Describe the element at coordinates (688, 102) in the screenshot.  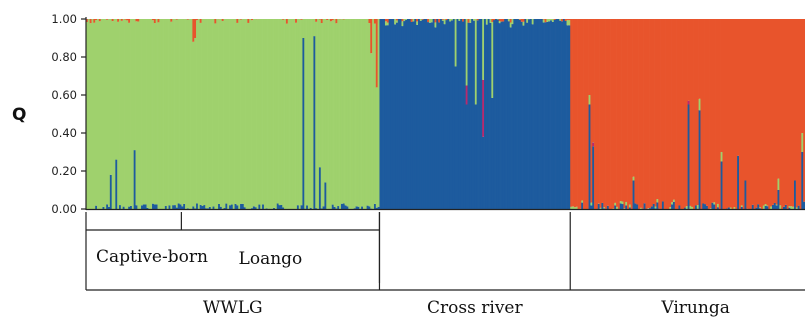
I see `bar-segment-magenta` at that location.